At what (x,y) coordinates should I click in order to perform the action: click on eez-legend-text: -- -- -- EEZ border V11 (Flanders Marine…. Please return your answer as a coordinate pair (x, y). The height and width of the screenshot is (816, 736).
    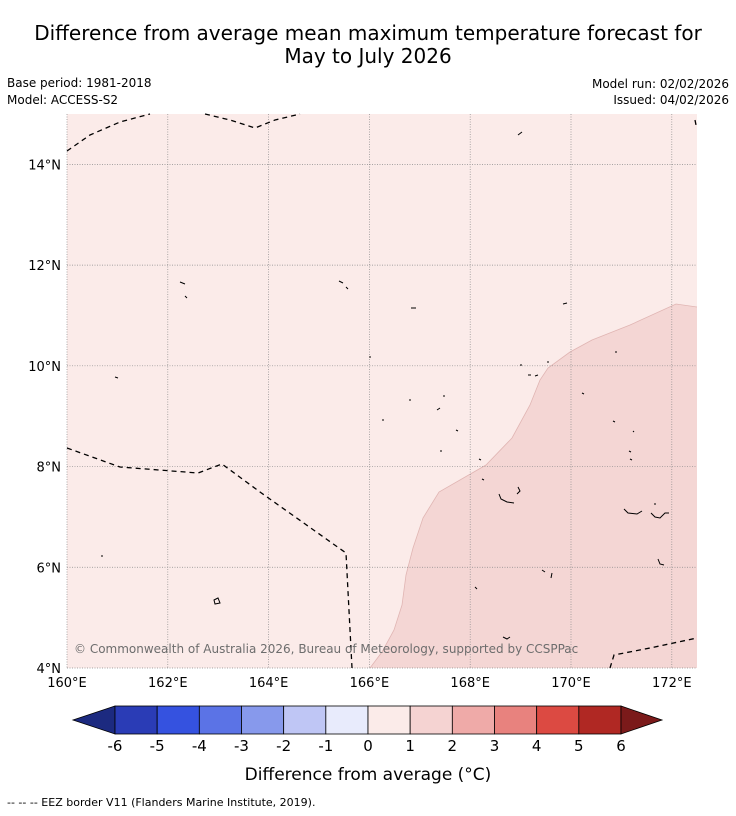
    Looking at the image, I should click on (161, 802).